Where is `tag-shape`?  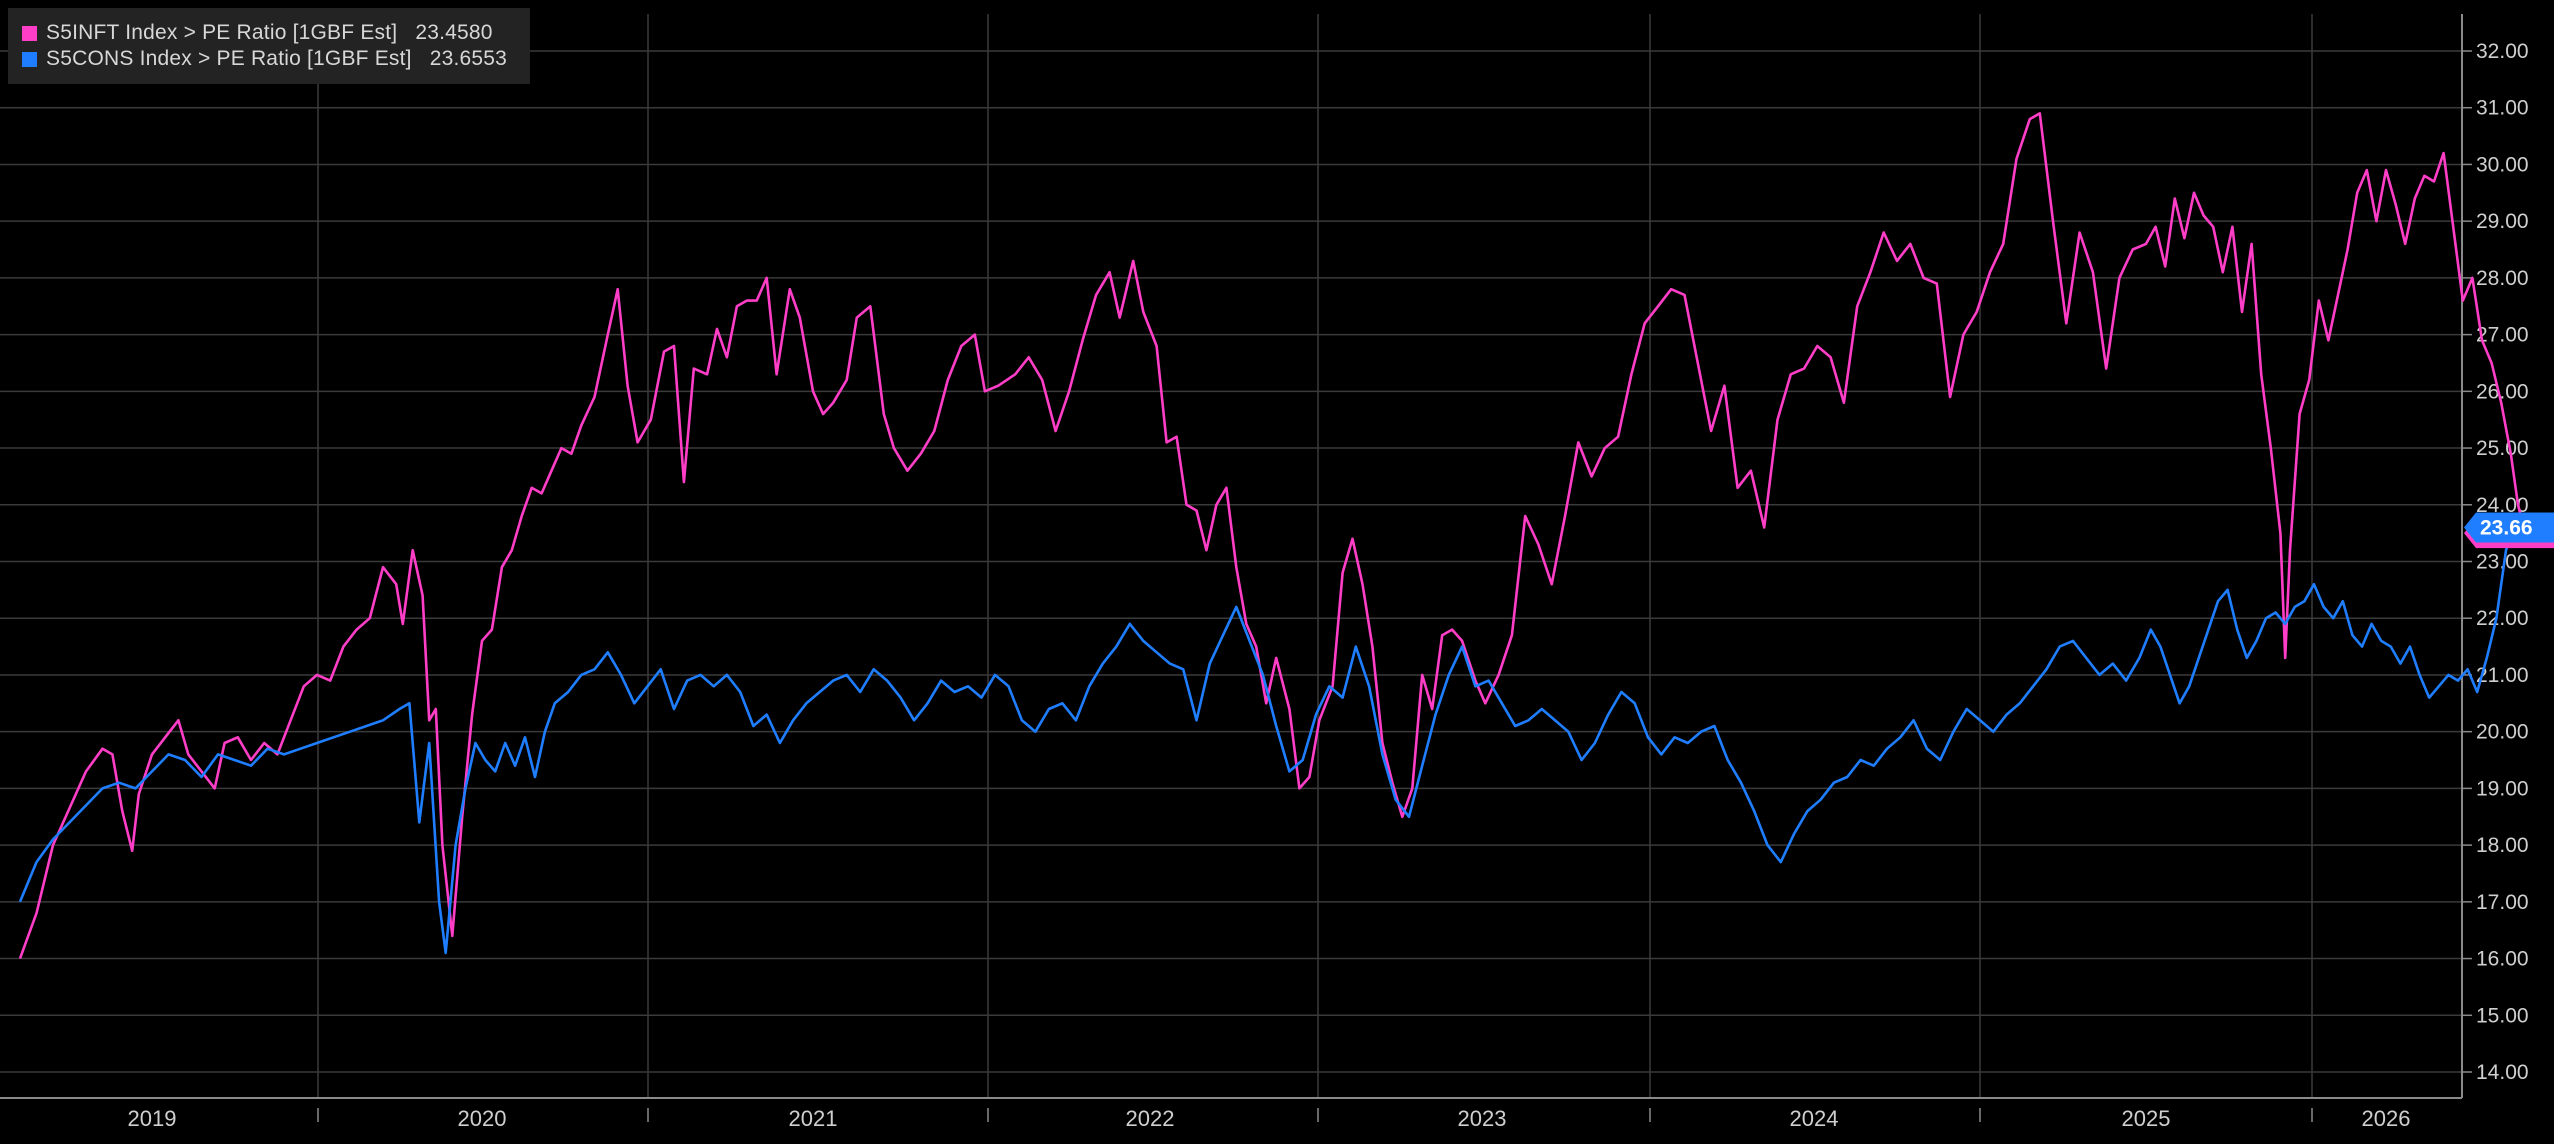
tag-shape is located at coordinates (2509, 527).